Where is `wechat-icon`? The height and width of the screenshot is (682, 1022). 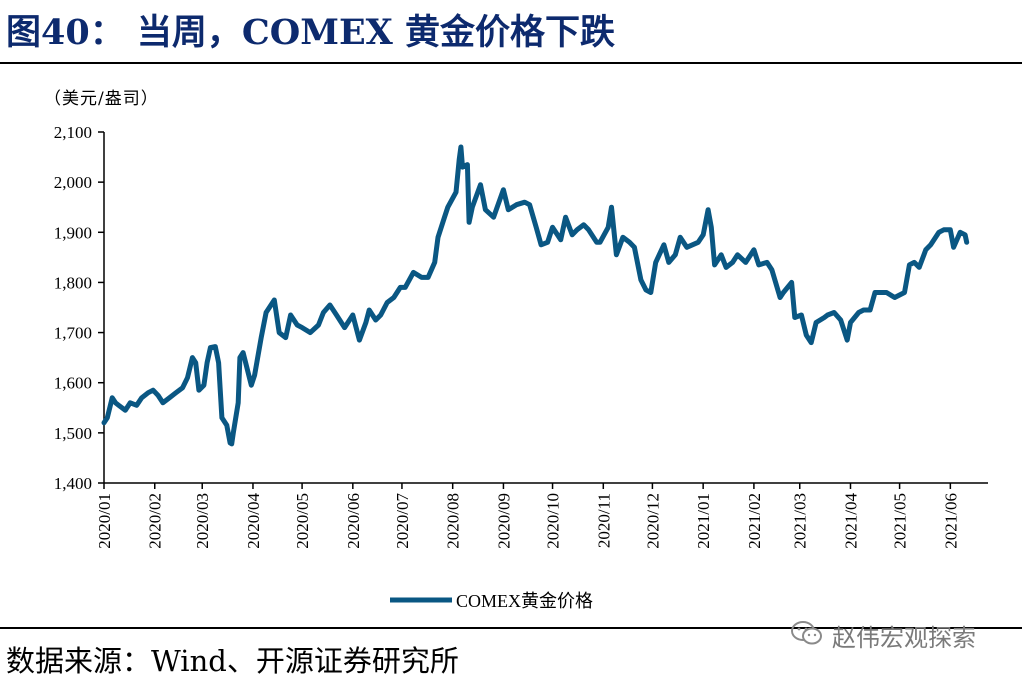
wechat-icon is located at coordinates (806, 633).